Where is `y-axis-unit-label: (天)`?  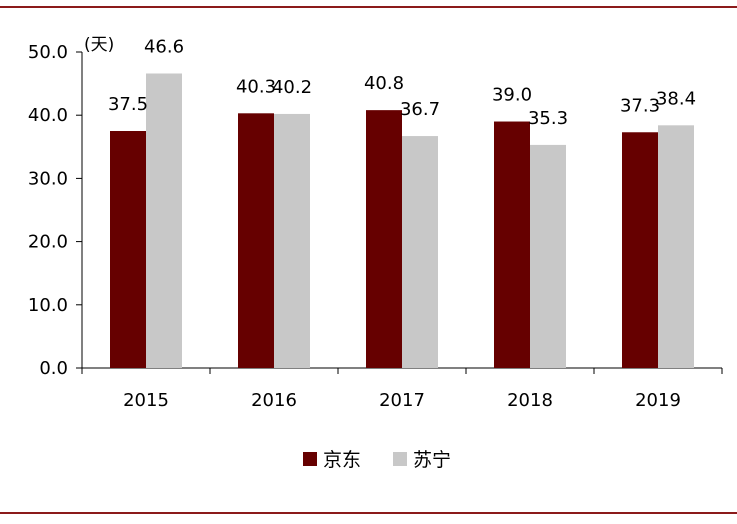
y-axis-unit-label: (天) is located at coordinates (99, 45).